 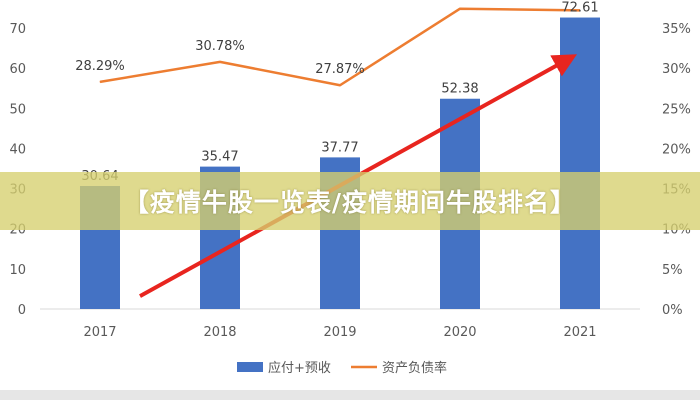 I want to click on legend-swatch-bar, so click(x=250, y=367).